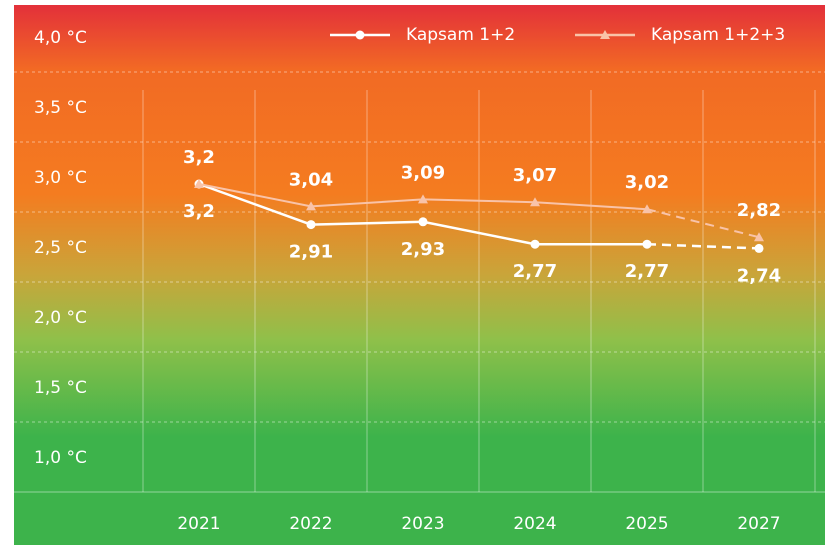 The height and width of the screenshot is (545, 825). Describe the element at coordinates (60, 388) in the screenshot. I see `y-tick-label: 1,5 °C` at that location.